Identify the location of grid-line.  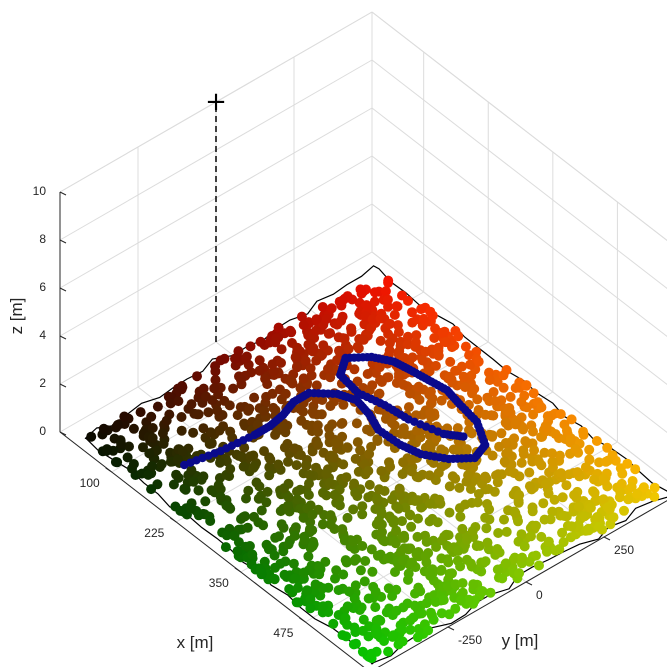
(216, 102).